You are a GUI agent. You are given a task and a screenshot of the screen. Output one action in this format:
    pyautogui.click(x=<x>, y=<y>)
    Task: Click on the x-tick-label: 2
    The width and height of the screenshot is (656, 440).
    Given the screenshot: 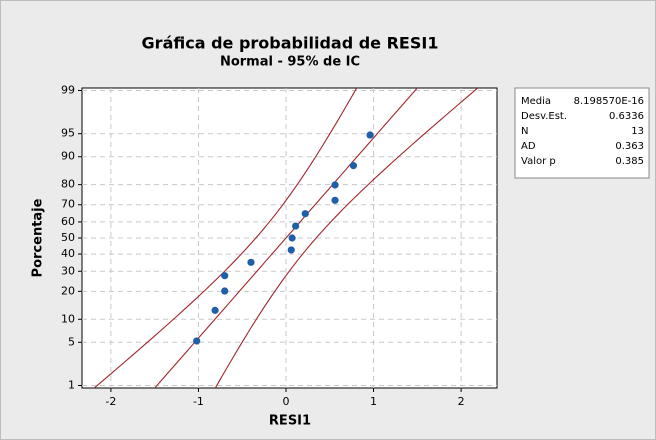 What is the action you would take?
    pyautogui.click(x=461, y=401)
    